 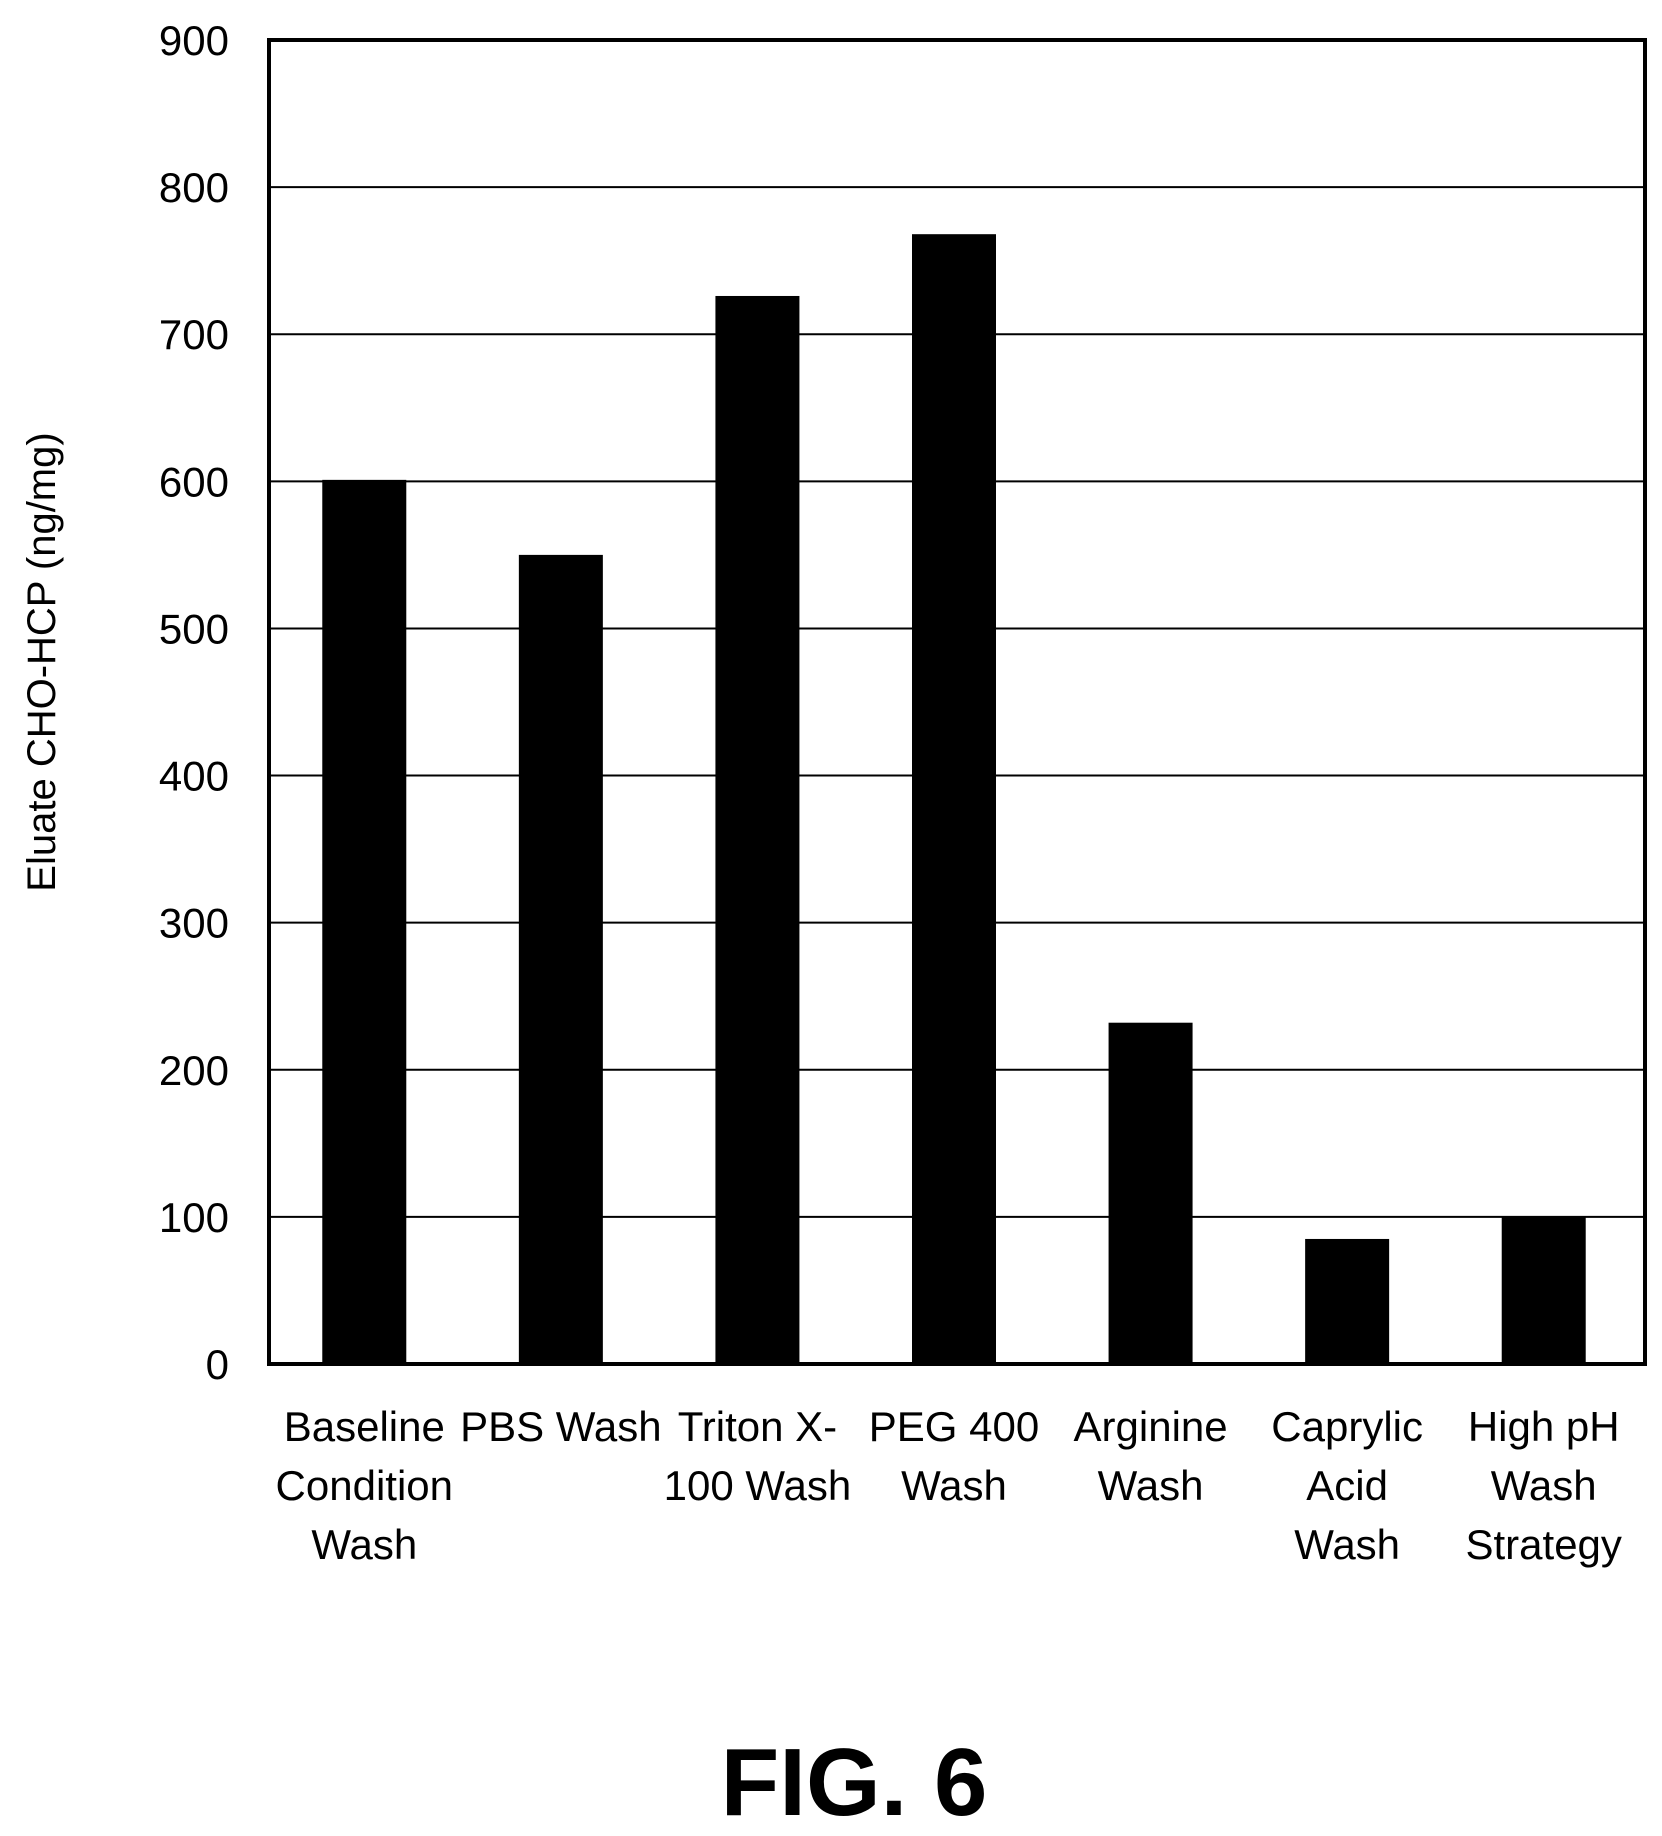 What do you see at coordinates (194, 1217) in the screenshot?
I see `y-tick-label: 100` at bounding box center [194, 1217].